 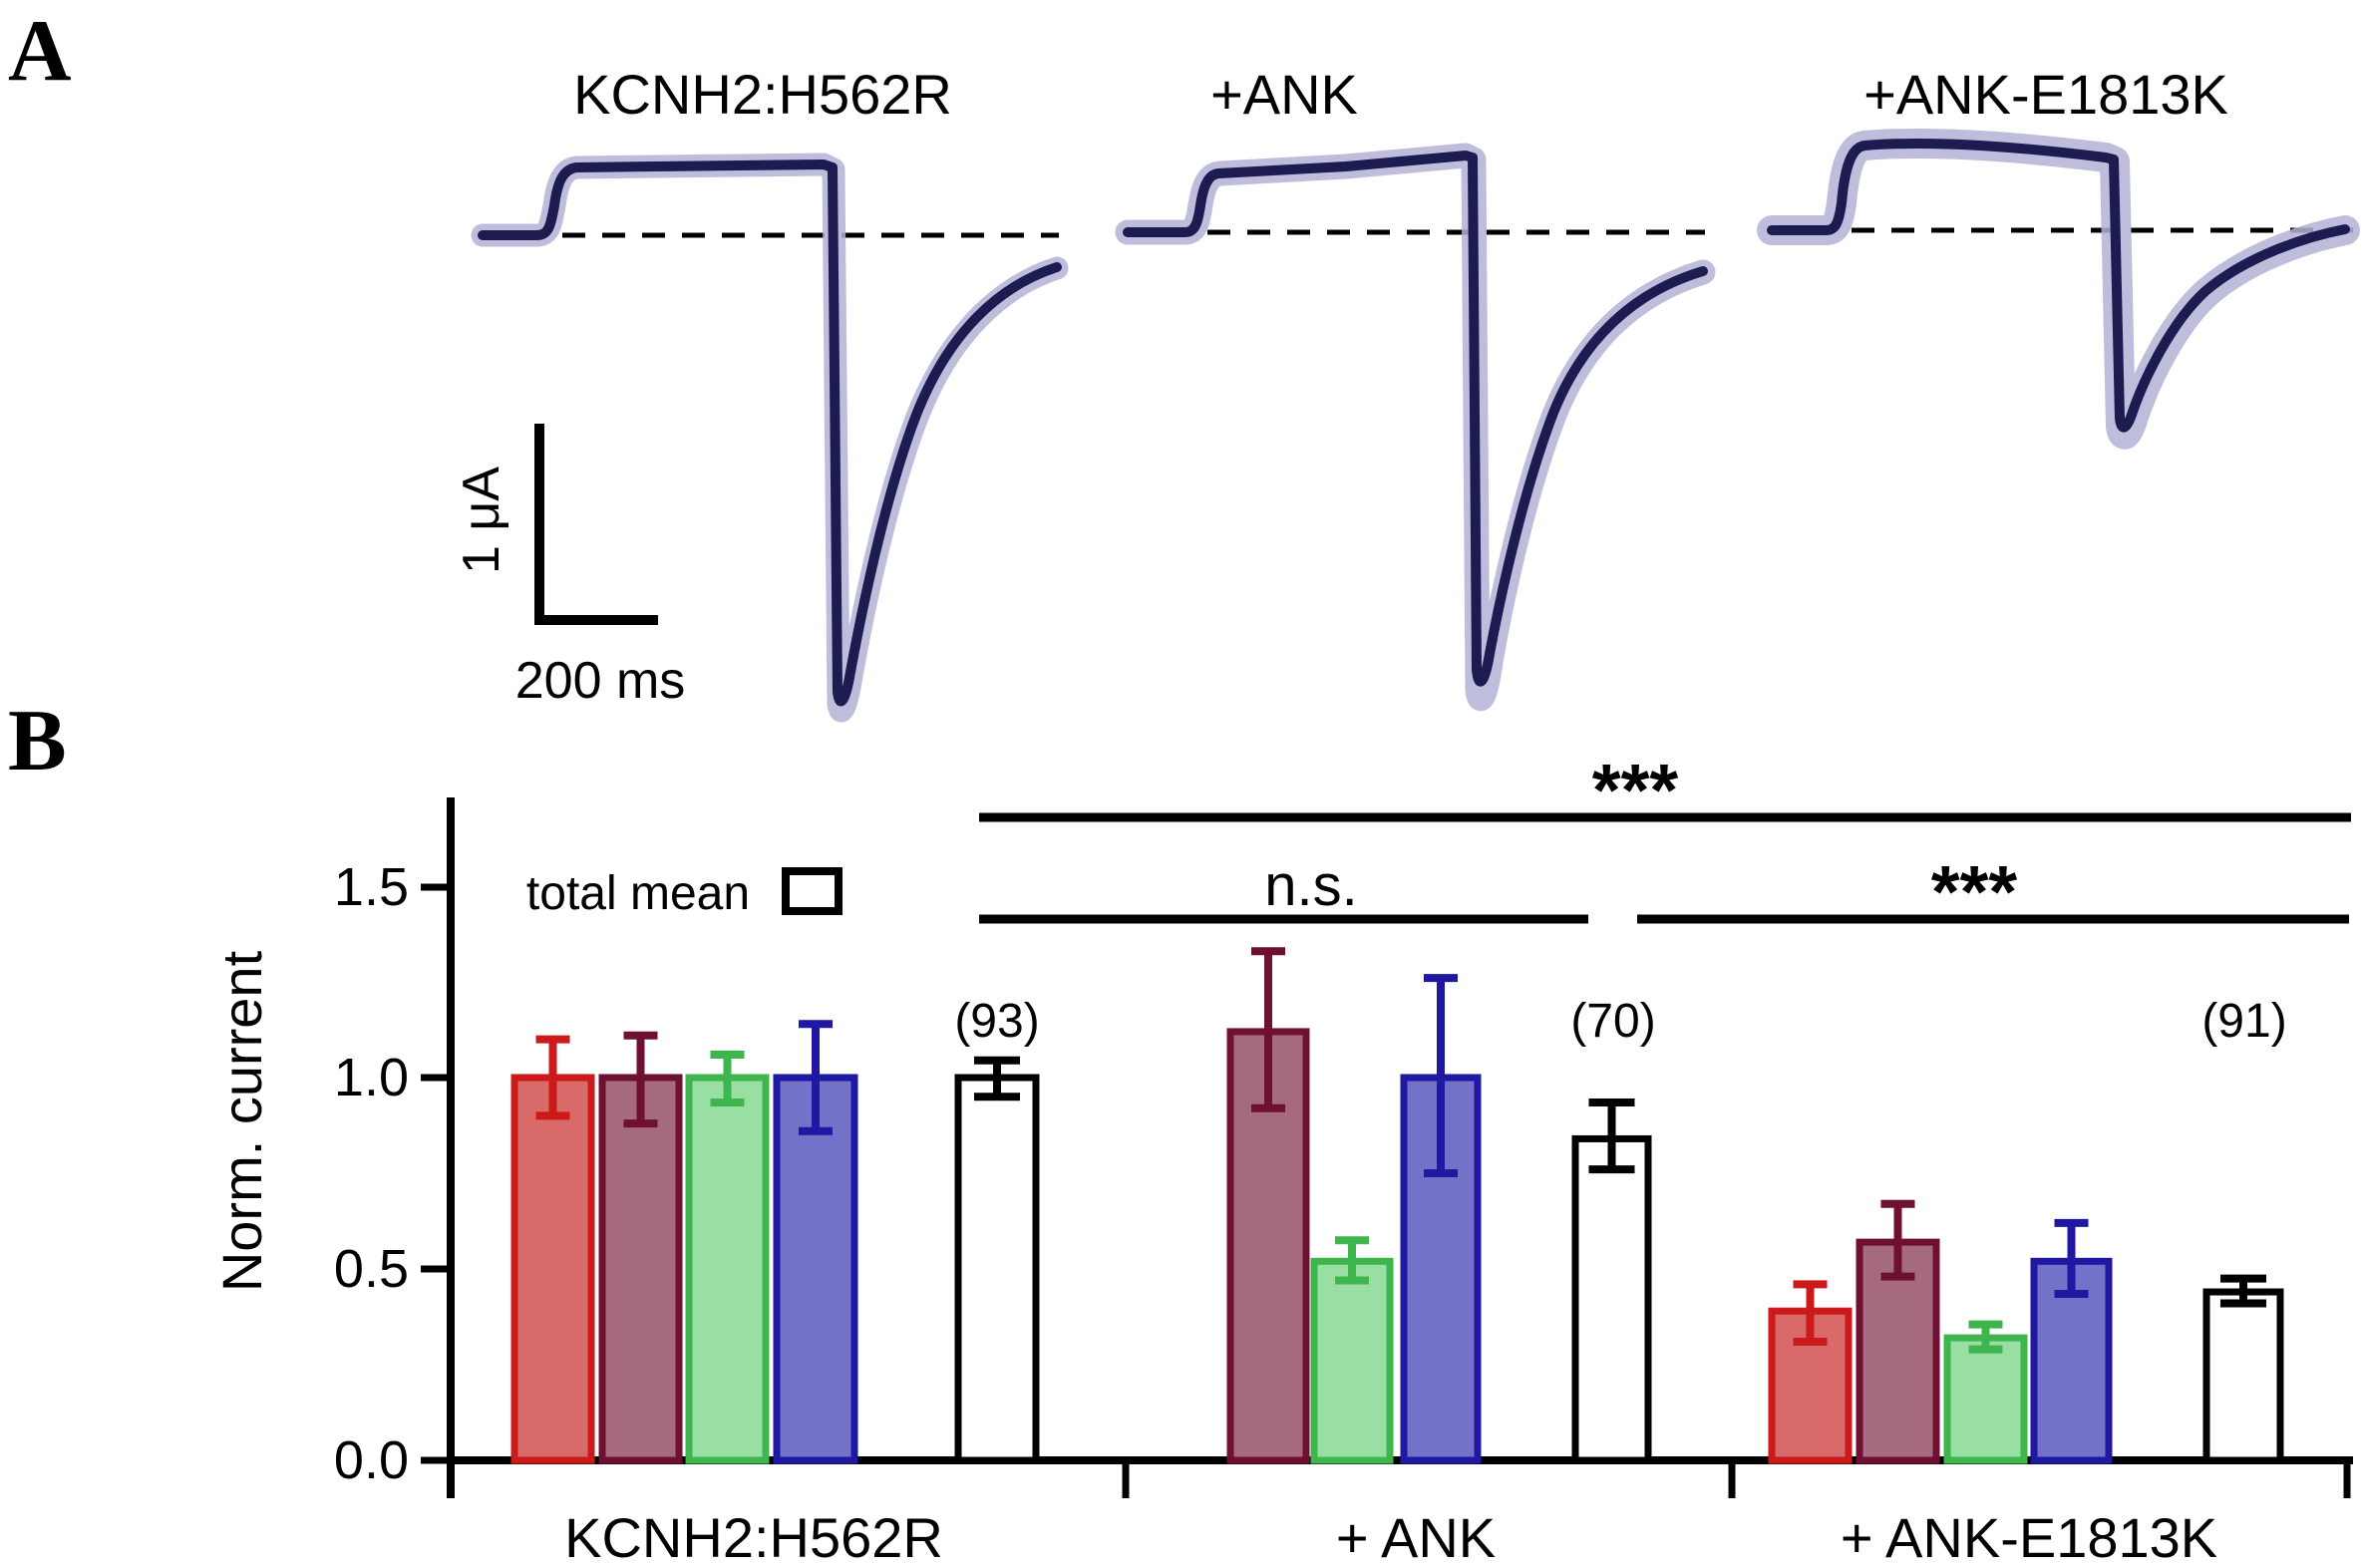 I want to click on sig-ns-group1-group2: n.s., so click(x=1311, y=885).